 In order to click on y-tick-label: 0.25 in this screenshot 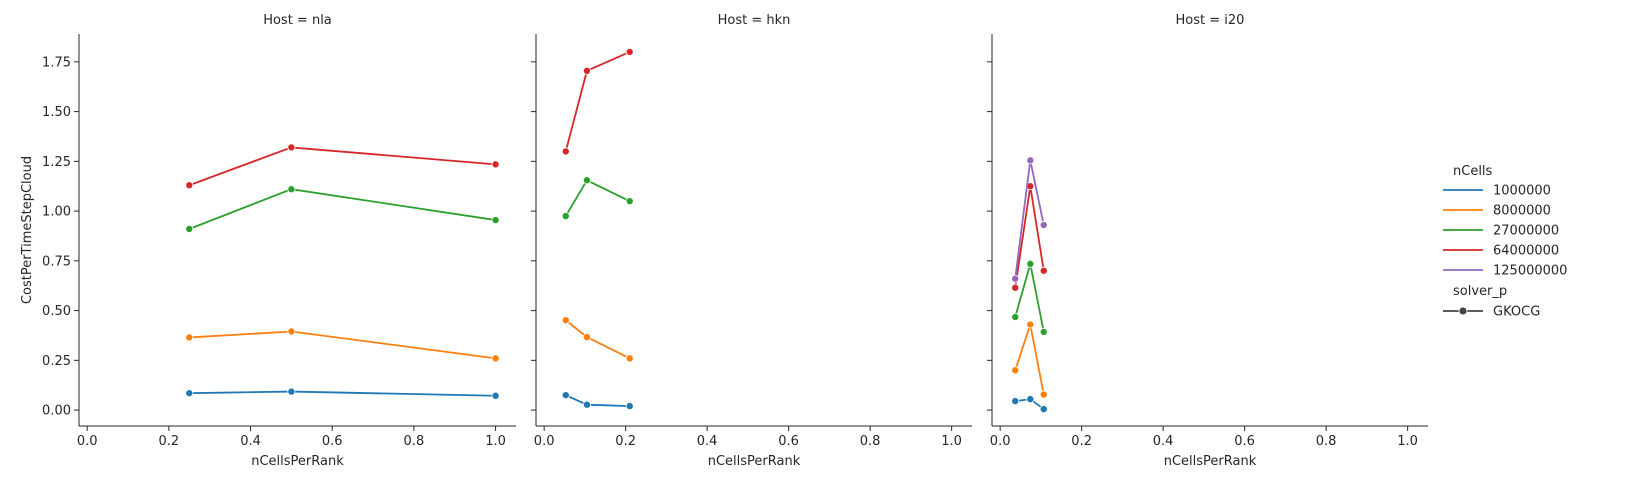, I will do `click(56, 361)`.